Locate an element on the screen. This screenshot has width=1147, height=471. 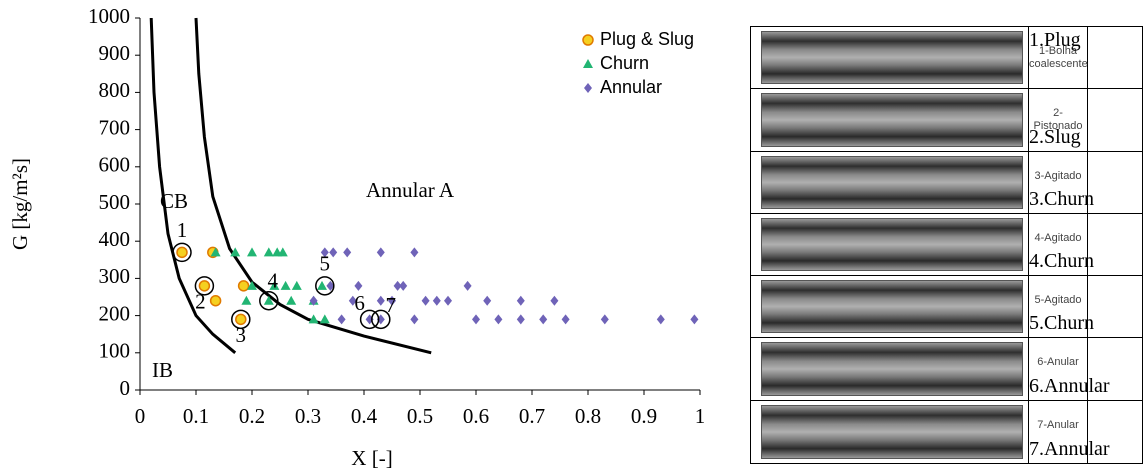
legend-label: Churn is located at coordinates (624, 63).